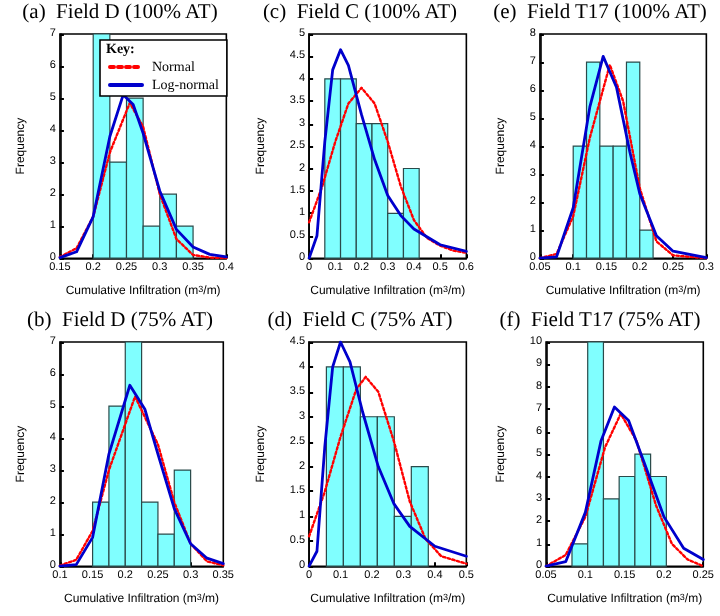 The width and height of the screenshot is (720, 616). I want to click on chart-title: (a) Field D (100% AT), so click(120, 13).